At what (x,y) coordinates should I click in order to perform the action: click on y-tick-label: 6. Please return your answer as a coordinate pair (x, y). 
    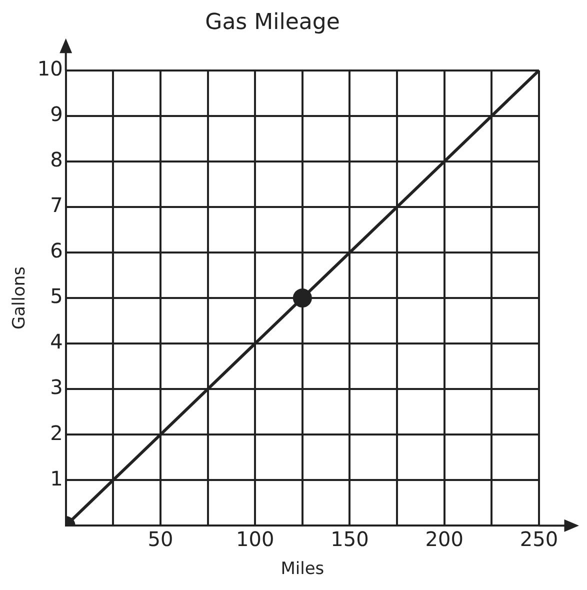
    Looking at the image, I should click on (56, 250).